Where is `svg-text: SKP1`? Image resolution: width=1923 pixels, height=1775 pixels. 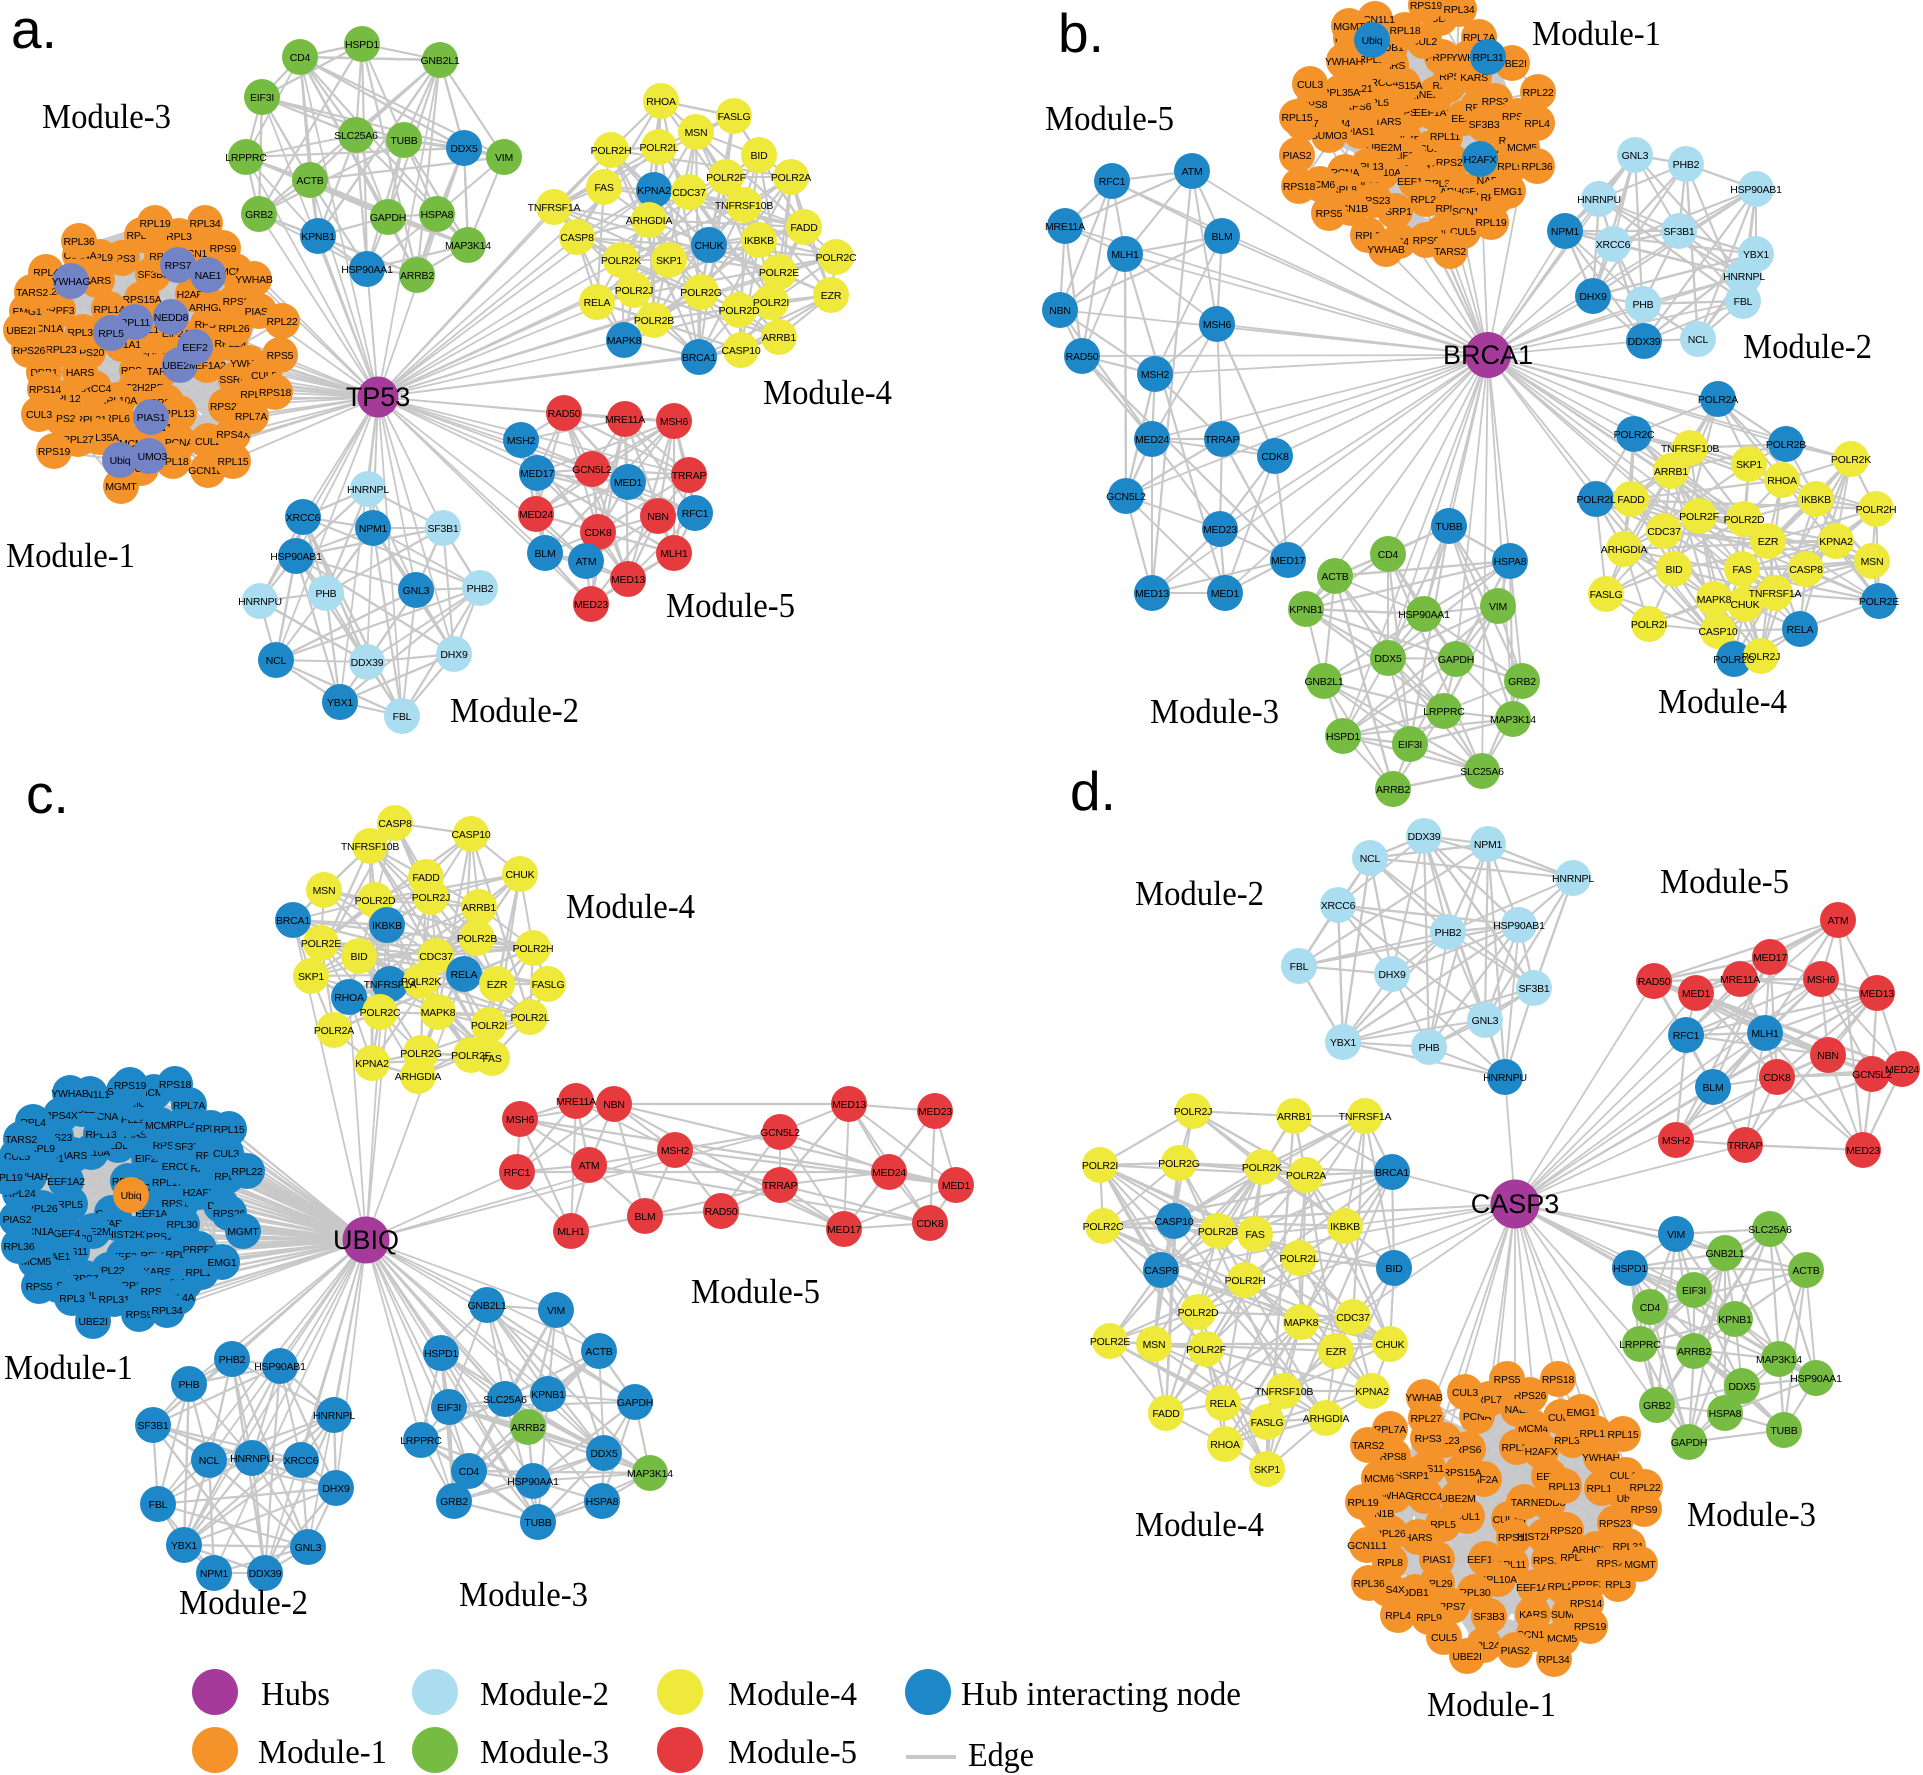 svg-text: SKP1 is located at coordinates (311, 977).